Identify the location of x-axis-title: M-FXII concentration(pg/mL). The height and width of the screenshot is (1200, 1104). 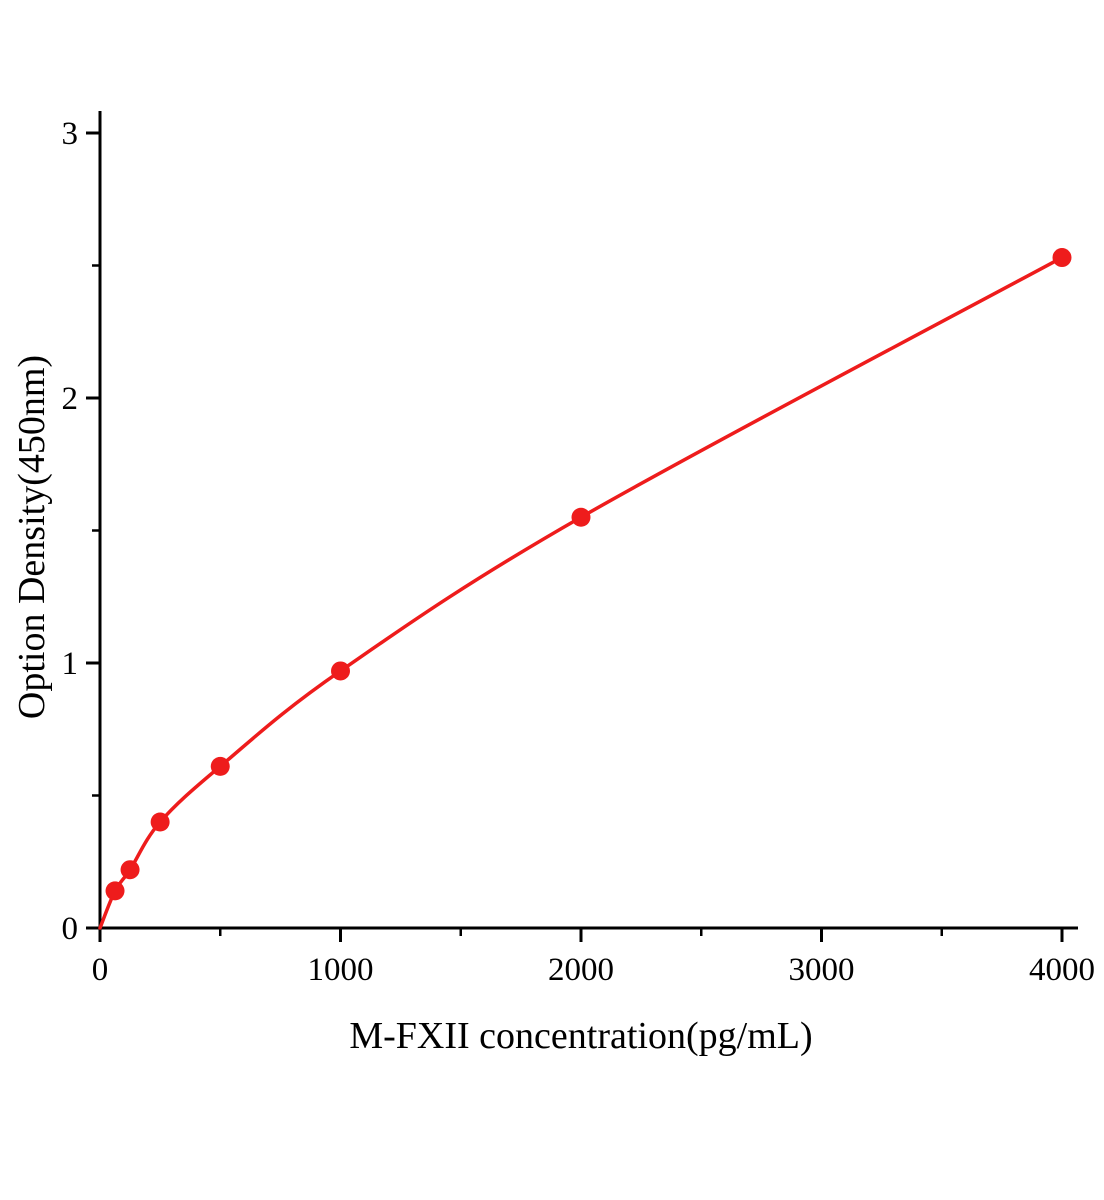
(581, 1036).